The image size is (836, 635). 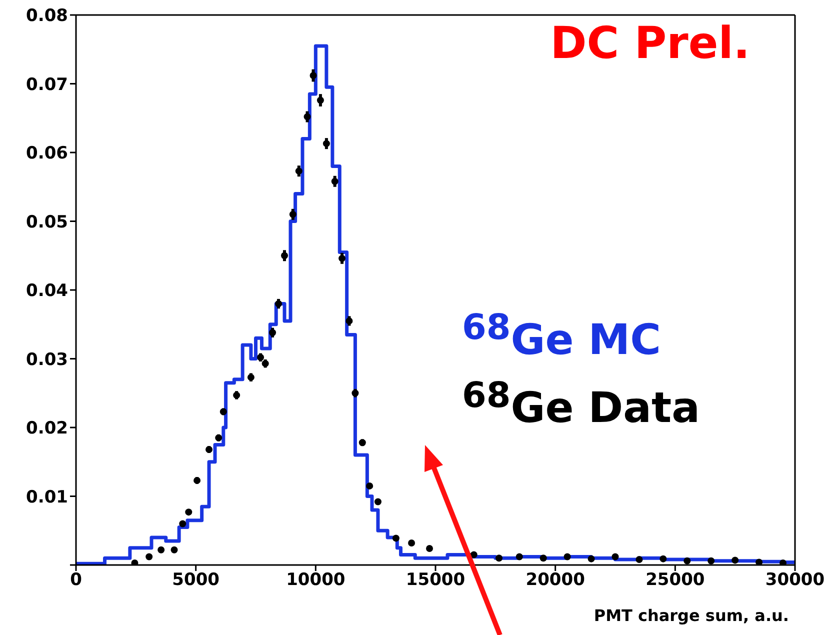 What do you see at coordinates (650, 43) in the screenshot?
I see `annotation: DC Prel.` at bounding box center [650, 43].